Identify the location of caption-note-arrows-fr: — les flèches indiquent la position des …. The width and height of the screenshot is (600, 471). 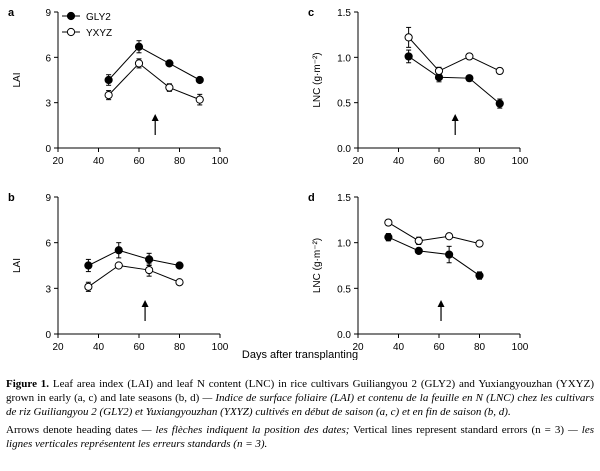
(245, 430).